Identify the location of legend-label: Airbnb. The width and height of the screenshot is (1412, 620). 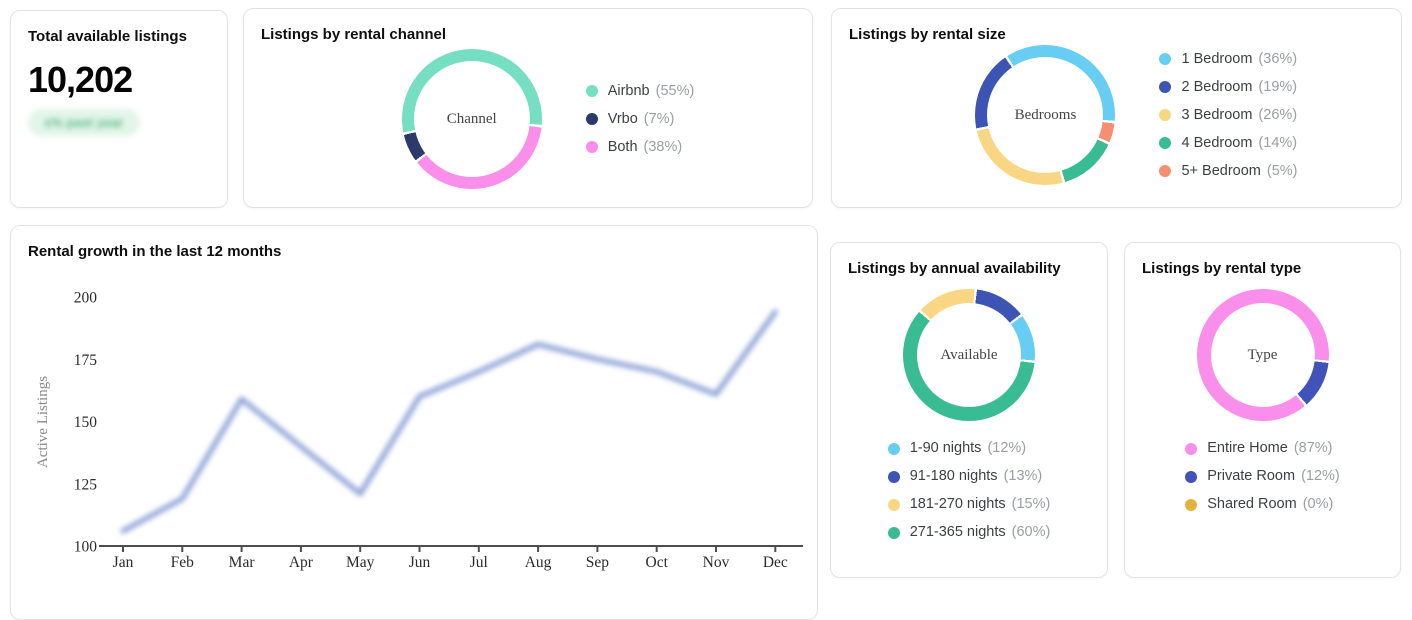
(628, 90).